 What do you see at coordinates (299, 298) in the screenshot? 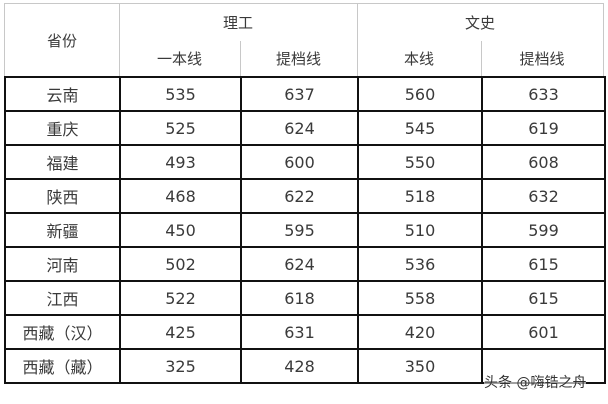
I see `score-cell: 618` at bounding box center [299, 298].